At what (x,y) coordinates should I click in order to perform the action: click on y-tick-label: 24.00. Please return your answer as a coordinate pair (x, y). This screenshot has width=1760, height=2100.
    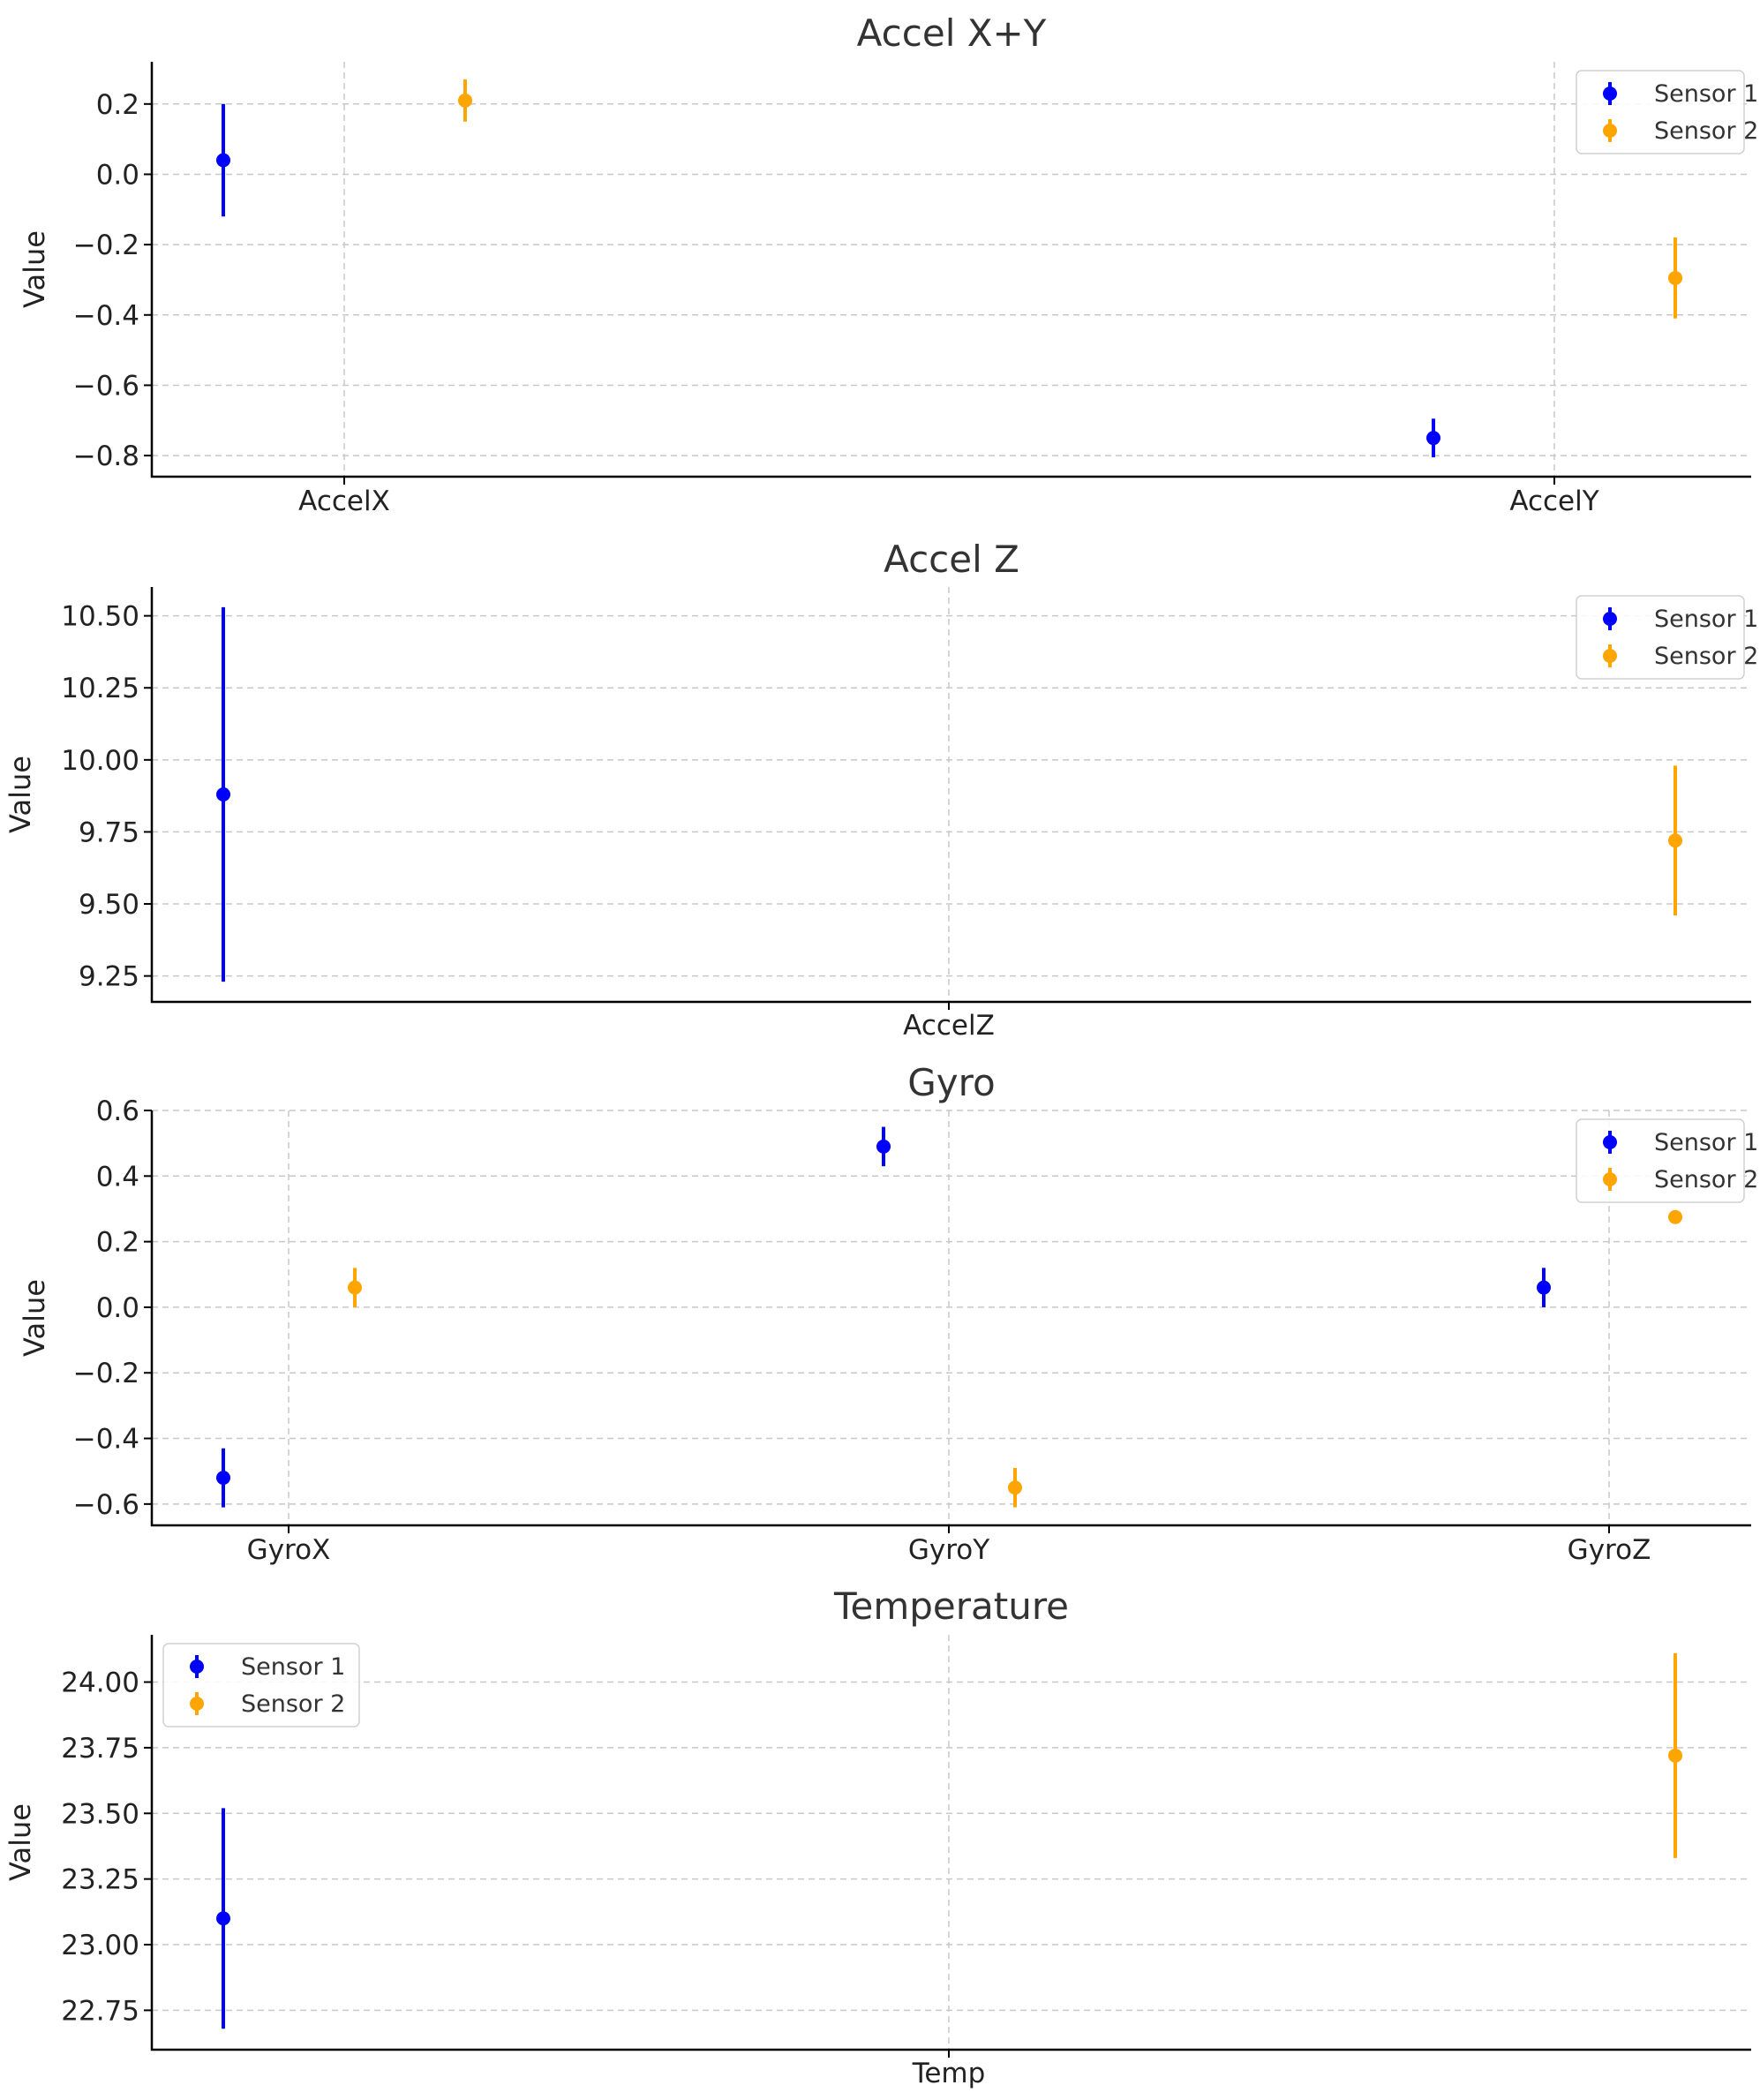
    Looking at the image, I should click on (100, 1683).